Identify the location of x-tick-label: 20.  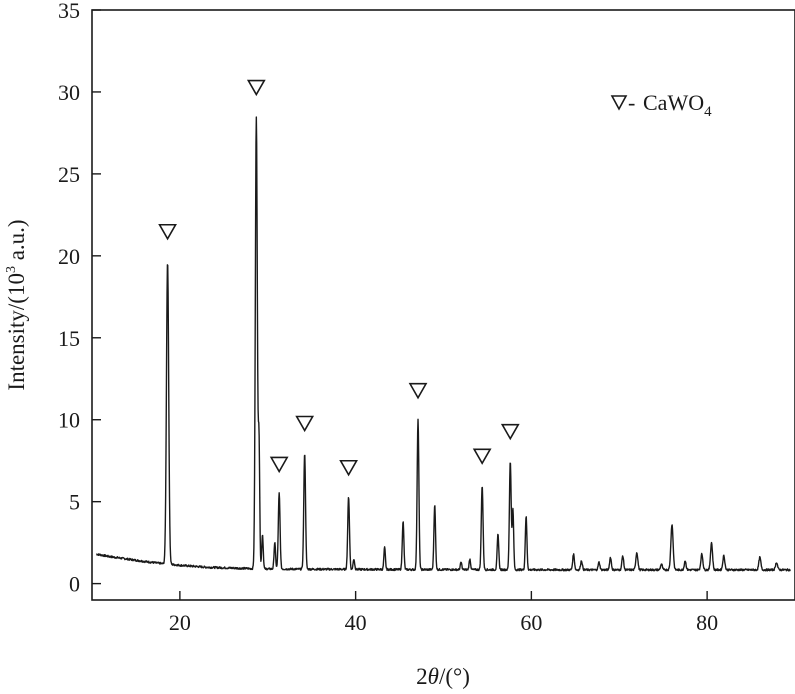
(180, 622).